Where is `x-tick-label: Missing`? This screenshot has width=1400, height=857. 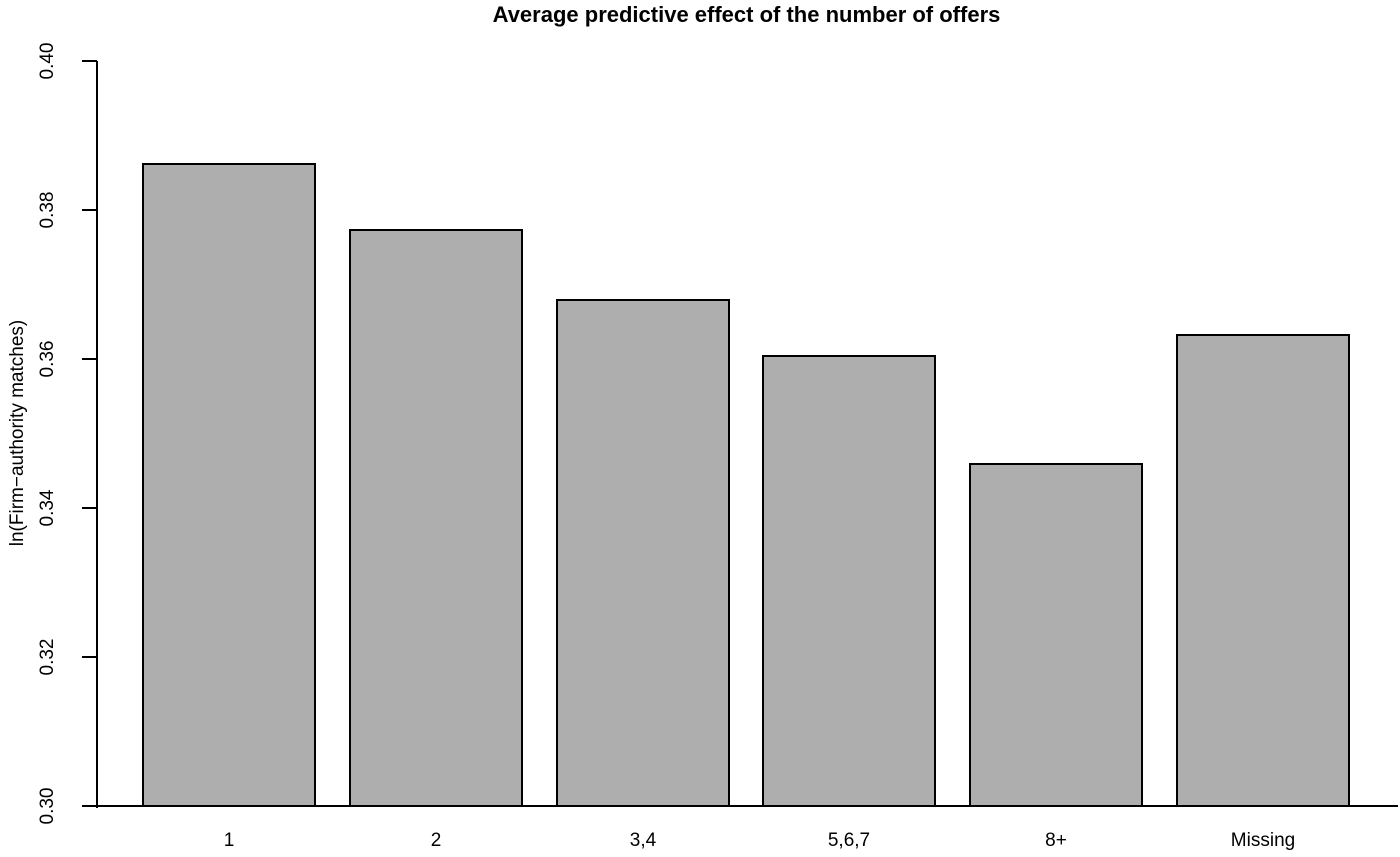
x-tick-label: Missing is located at coordinates (1263, 840).